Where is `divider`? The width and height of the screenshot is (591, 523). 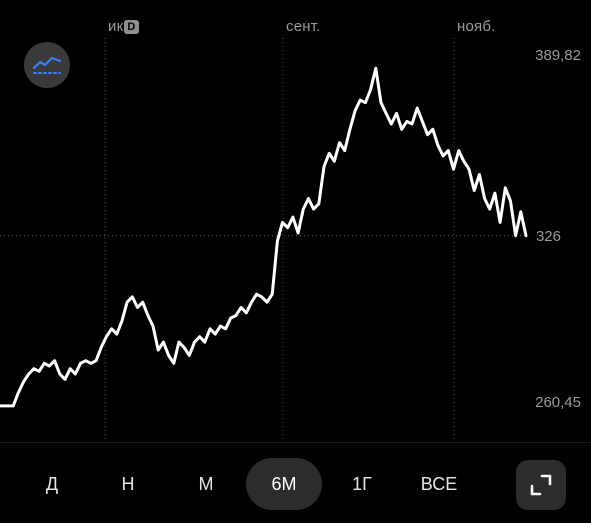 divider is located at coordinates (295, 442).